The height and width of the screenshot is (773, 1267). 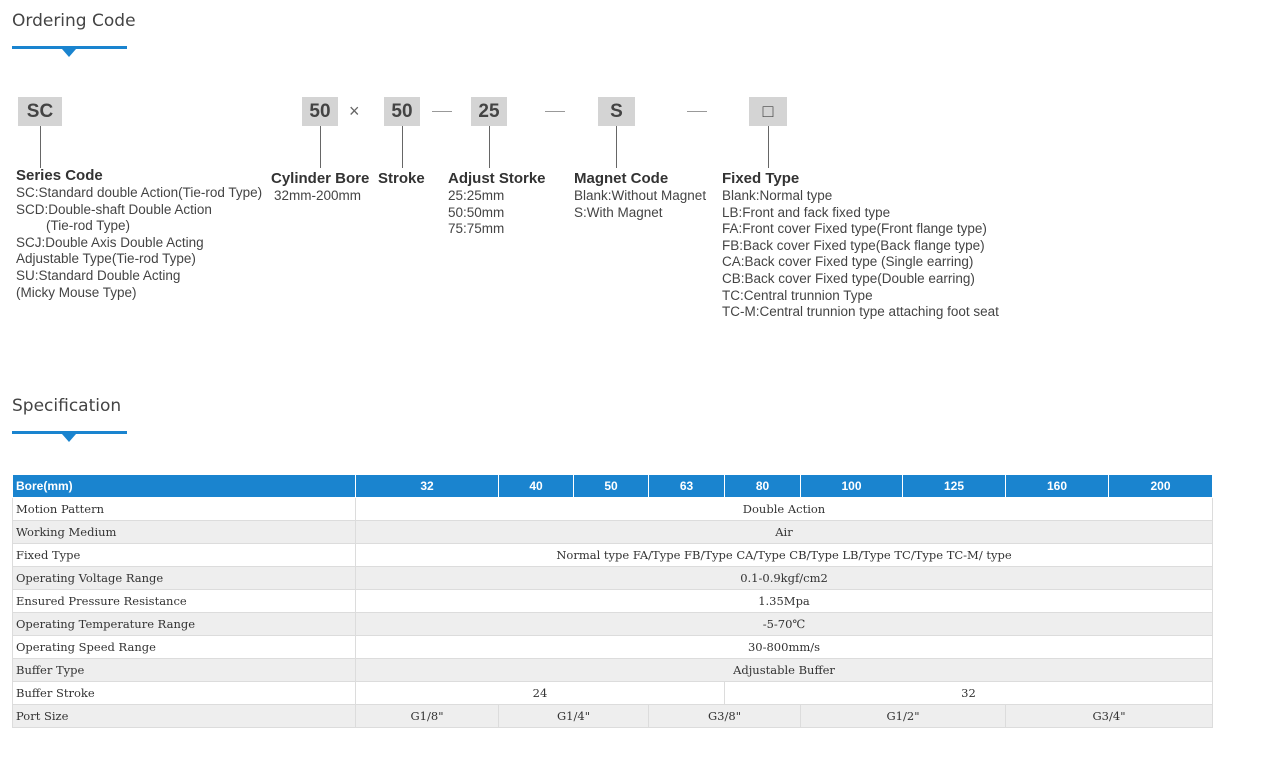 I want to click on magnet-line: S:With Magnet, so click(x=618, y=212).